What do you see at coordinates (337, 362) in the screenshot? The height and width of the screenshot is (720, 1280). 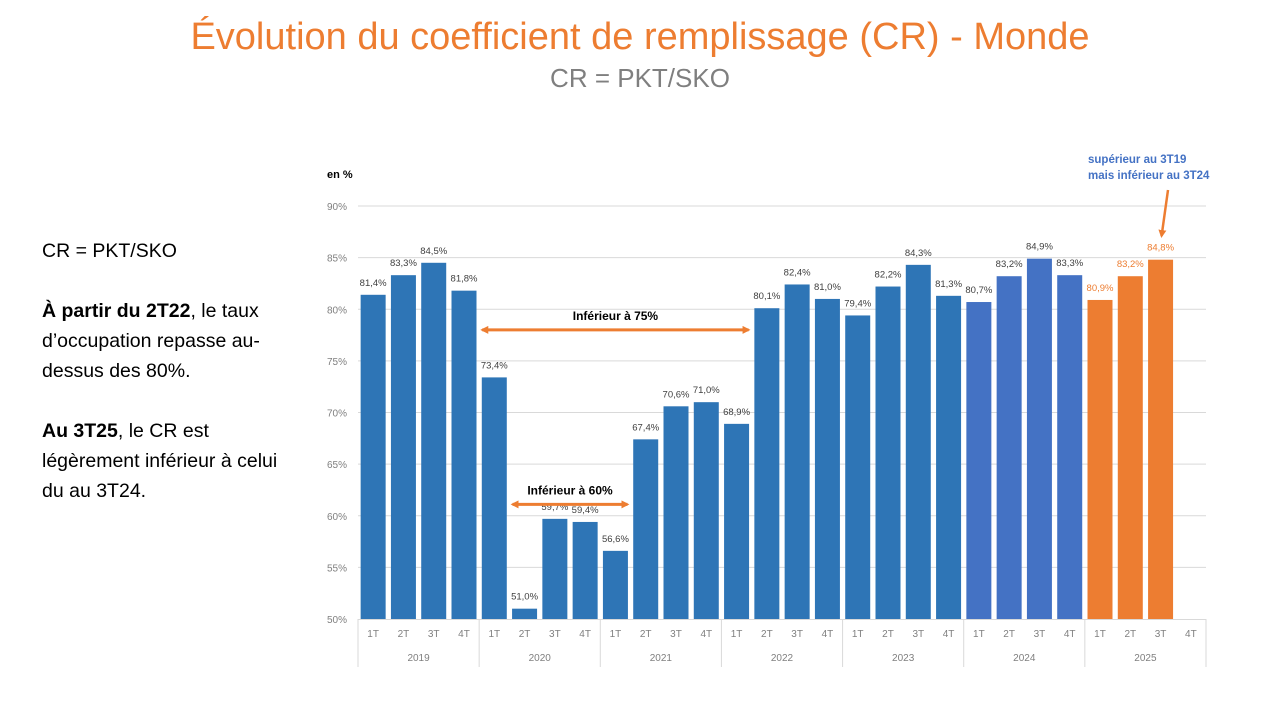 I see `y-tick-label: 75%` at bounding box center [337, 362].